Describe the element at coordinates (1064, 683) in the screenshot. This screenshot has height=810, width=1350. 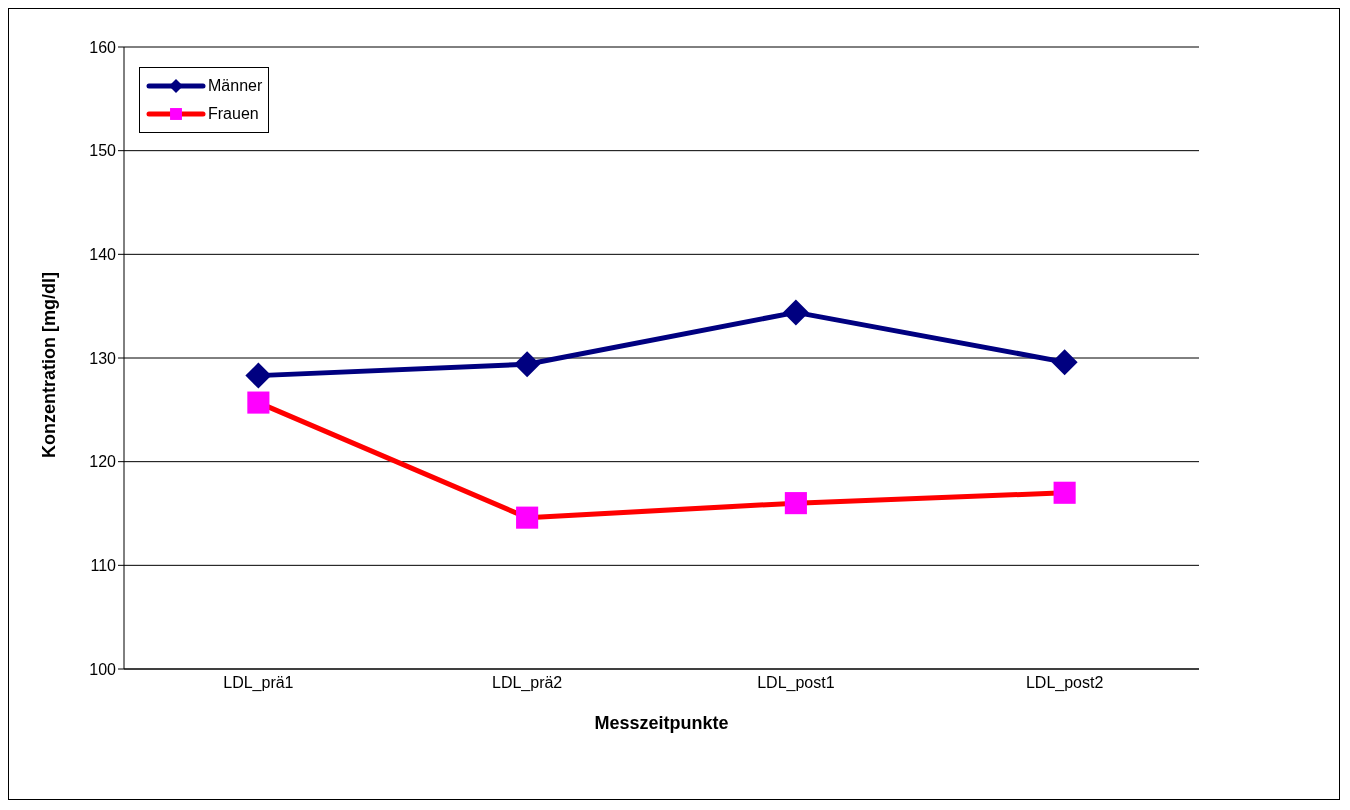
I see `x-tick-label: LDL_post2` at that location.